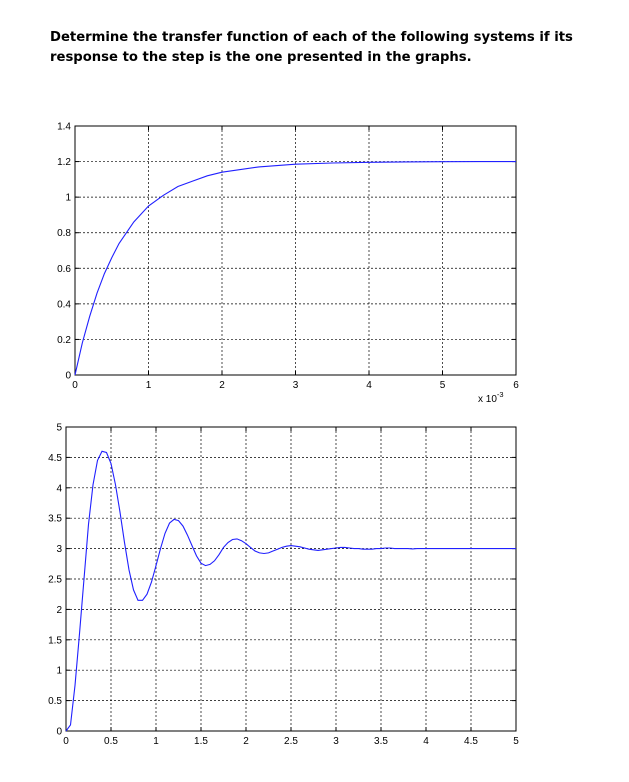  Describe the element at coordinates (64, 340) in the screenshot. I see `y-tick-label: 0.2` at that location.